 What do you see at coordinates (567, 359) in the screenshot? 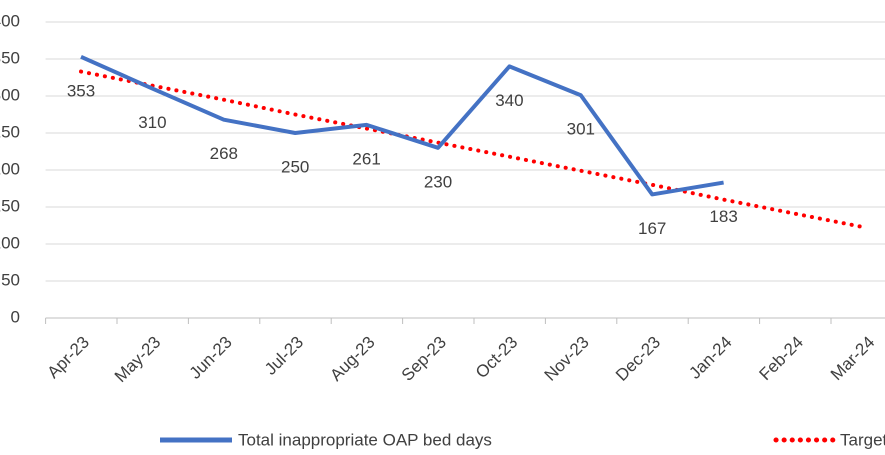
I see `x-tick-label: Nov-23` at bounding box center [567, 359].